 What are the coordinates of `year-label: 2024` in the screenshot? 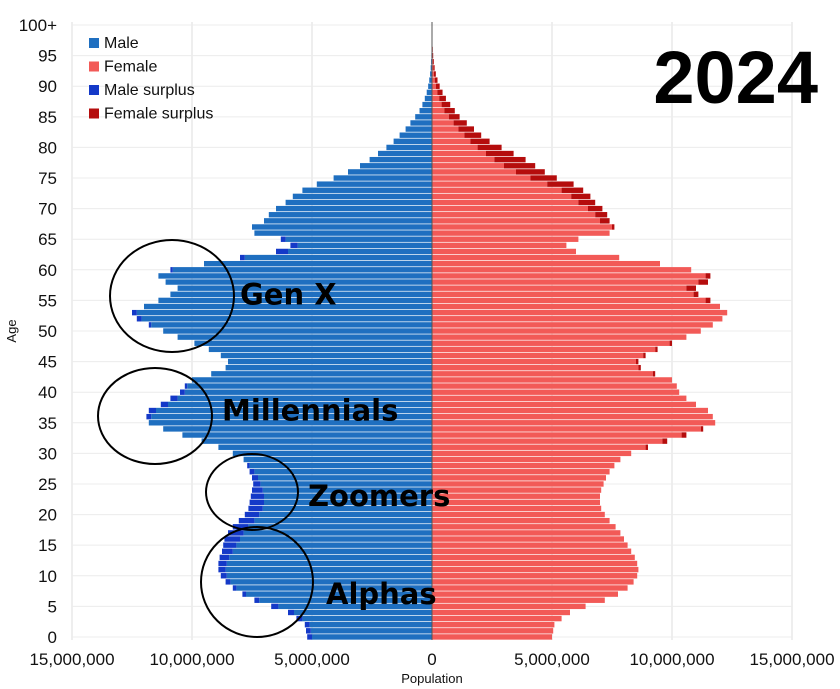 It's located at (735, 77).